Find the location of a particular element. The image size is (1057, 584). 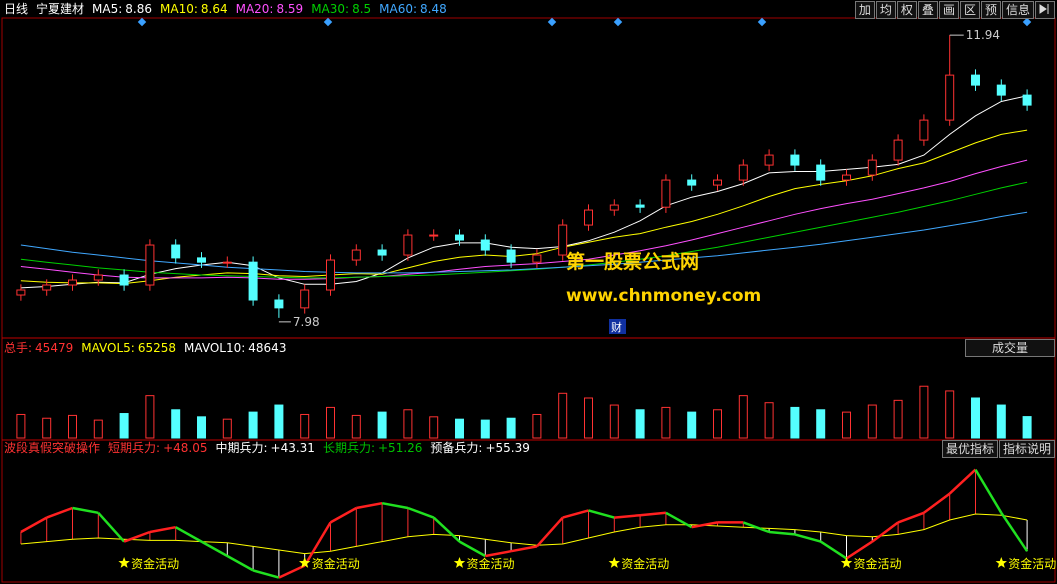

tool-button: 均 is located at coordinates (885, 10).